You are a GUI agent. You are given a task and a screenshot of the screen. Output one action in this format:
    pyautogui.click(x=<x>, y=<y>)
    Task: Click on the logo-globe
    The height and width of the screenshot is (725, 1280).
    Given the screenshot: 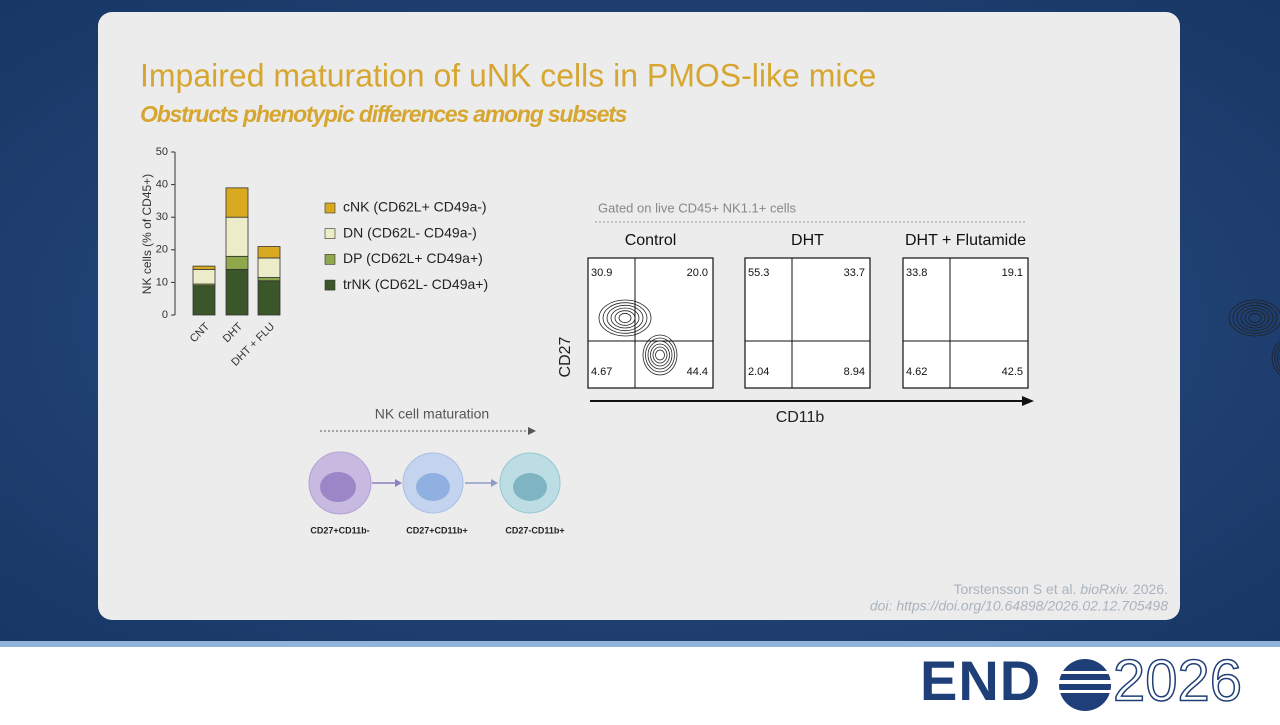 What is the action you would take?
    pyautogui.click(x=1085, y=685)
    